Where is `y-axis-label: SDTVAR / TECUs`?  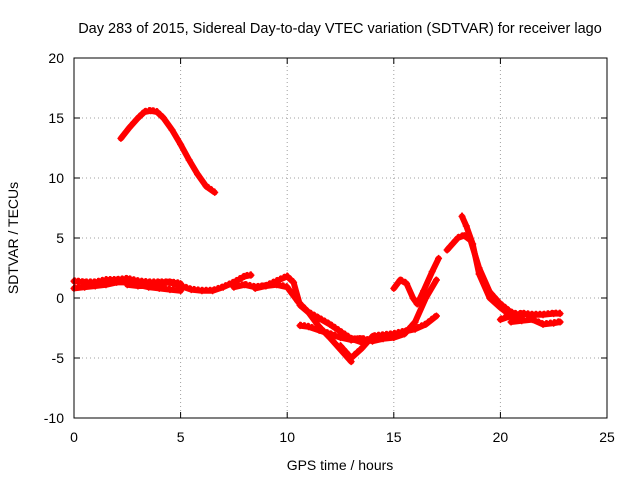 y-axis-label: SDTVAR / TECUs is located at coordinates (13, 238).